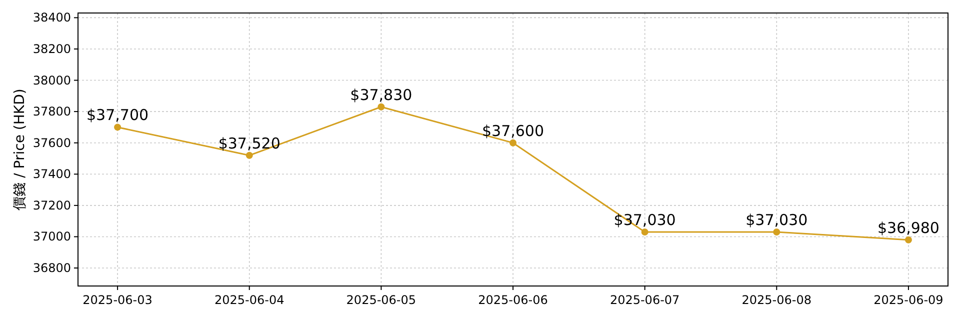 The height and width of the screenshot is (320, 960). Describe the element at coordinates (51, 111) in the screenshot. I see `y-tick-label: 37800` at that location.